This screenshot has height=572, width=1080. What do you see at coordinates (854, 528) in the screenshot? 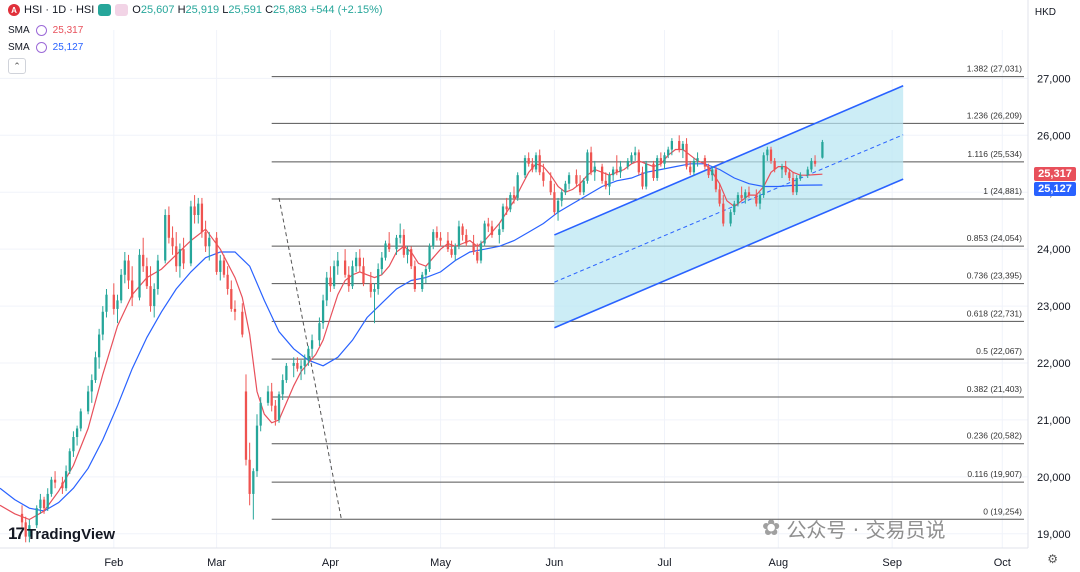
I see `watermark: ✿ 公众号 · 交易员说` at bounding box center [854, 528].